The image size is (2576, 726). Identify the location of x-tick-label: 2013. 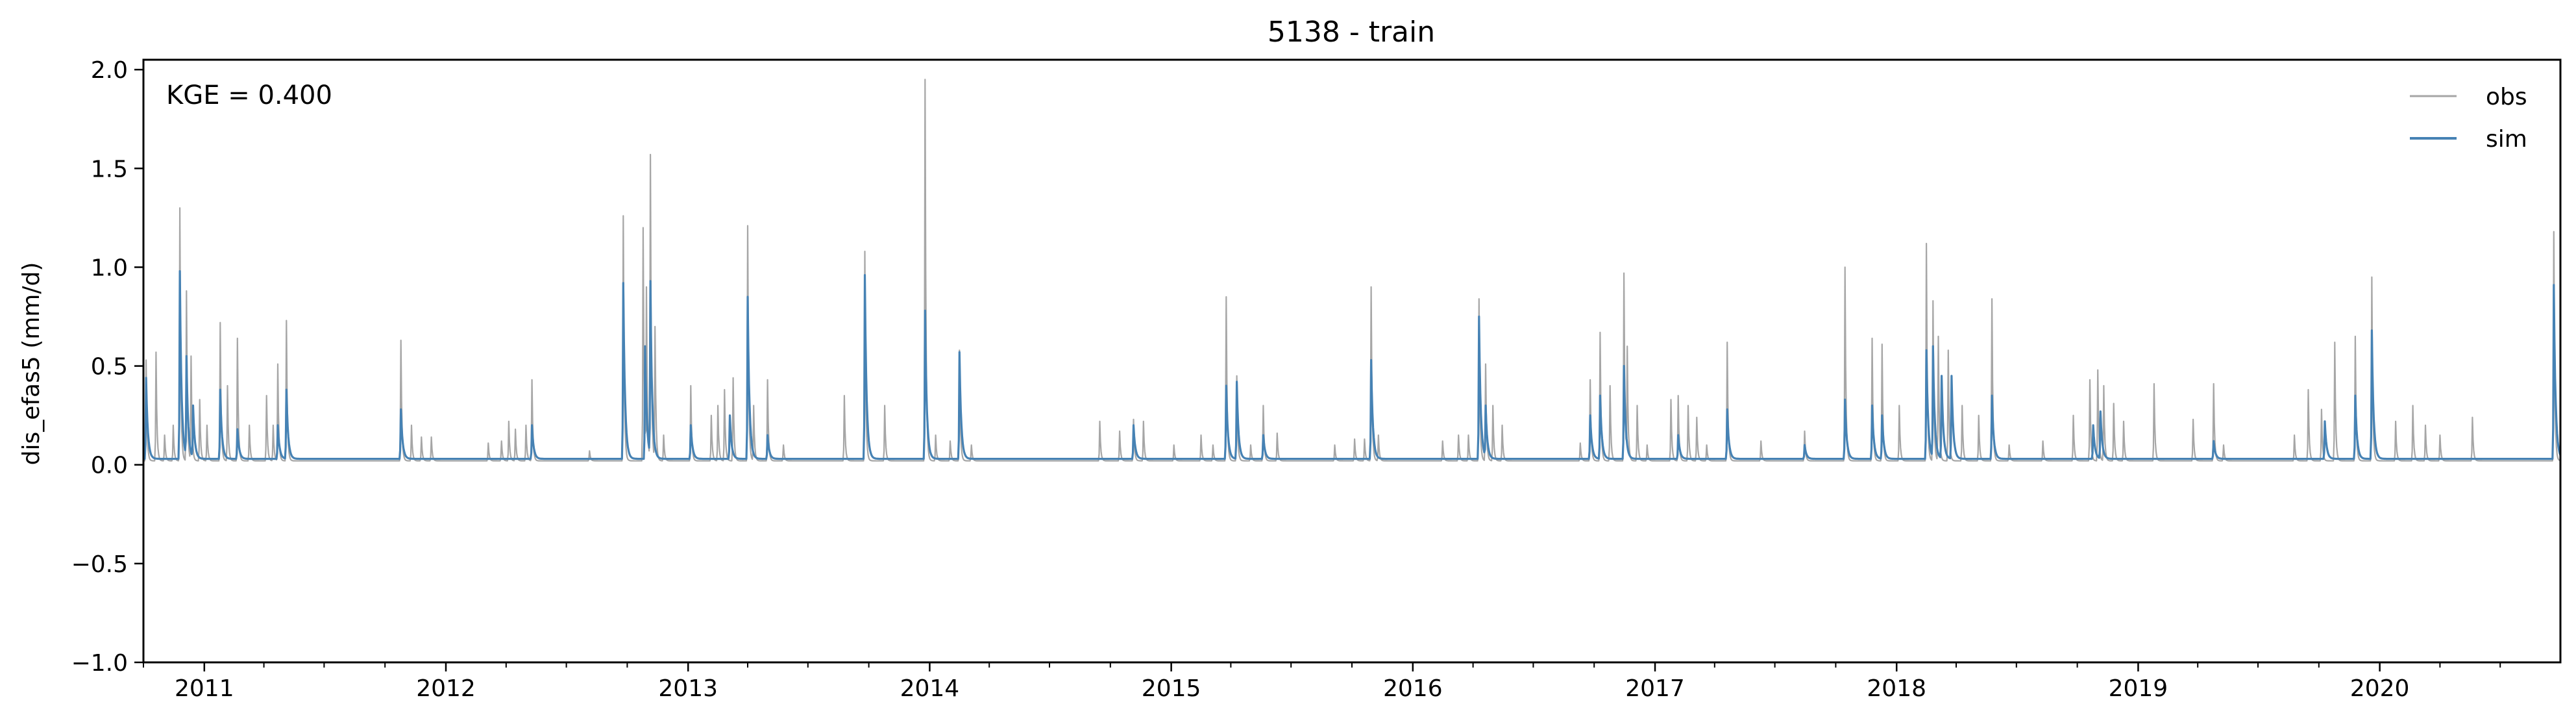
(688, 689).